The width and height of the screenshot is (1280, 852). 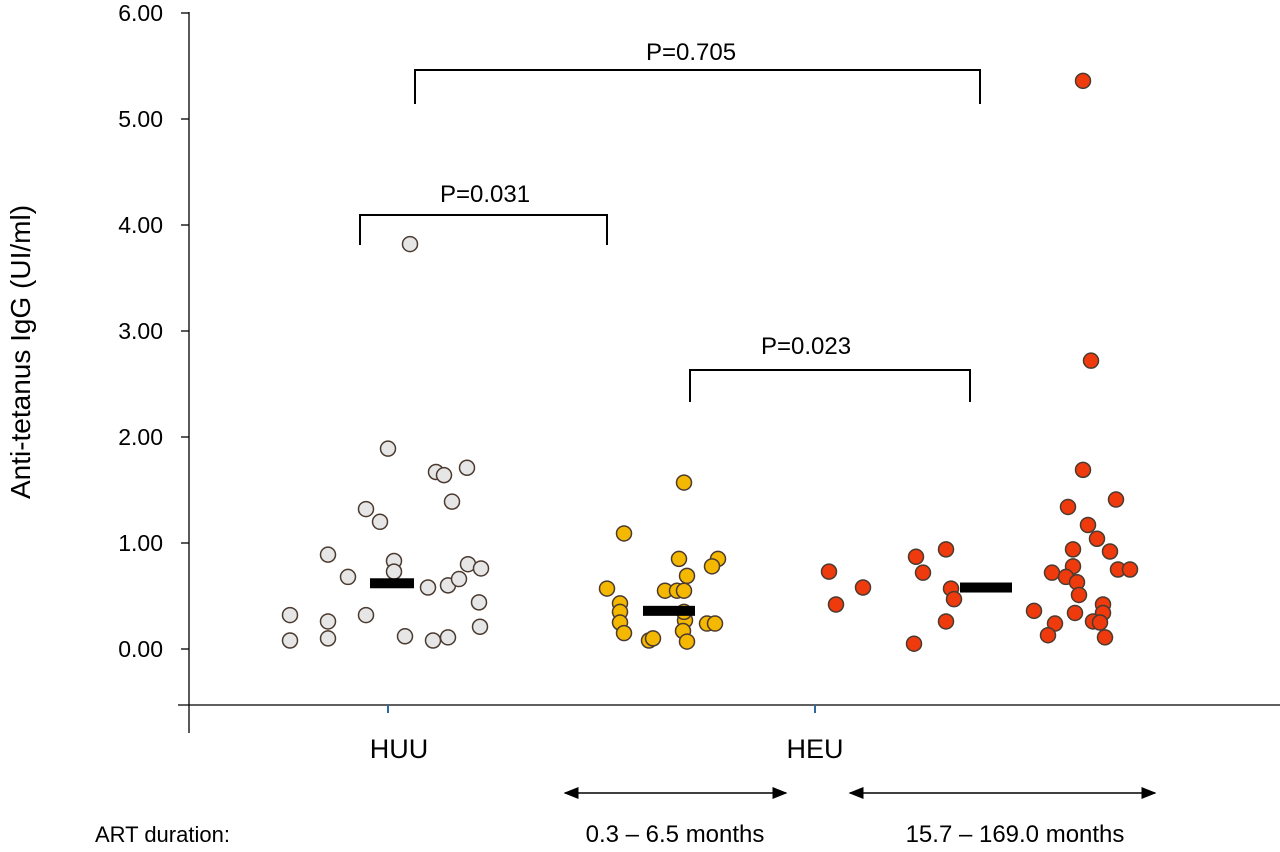 What do you see at coordinates (399, 749) in the screenshot?
I see `x-tick-label-huu: HUU` at bounding box center [399, 749].